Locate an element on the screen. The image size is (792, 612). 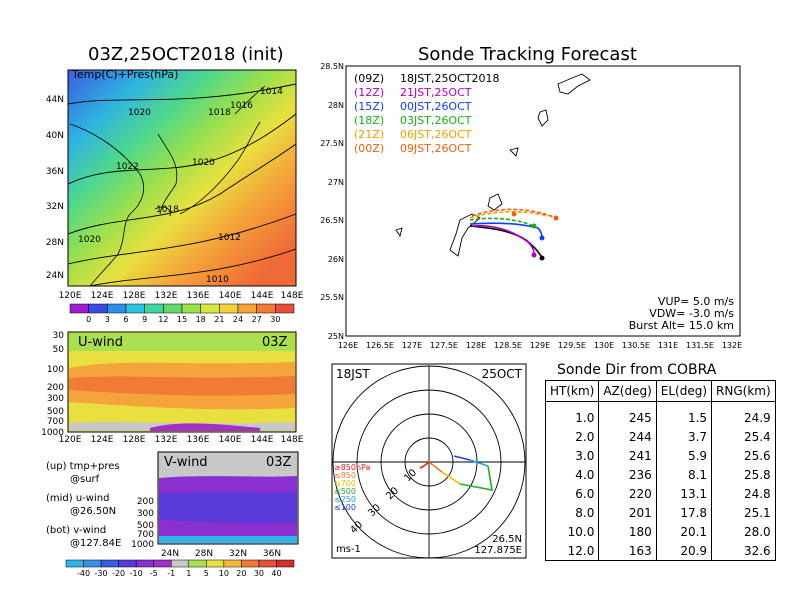
table-row: 12.0 163 20.9 32.6 is located at coordinates (660, 551).